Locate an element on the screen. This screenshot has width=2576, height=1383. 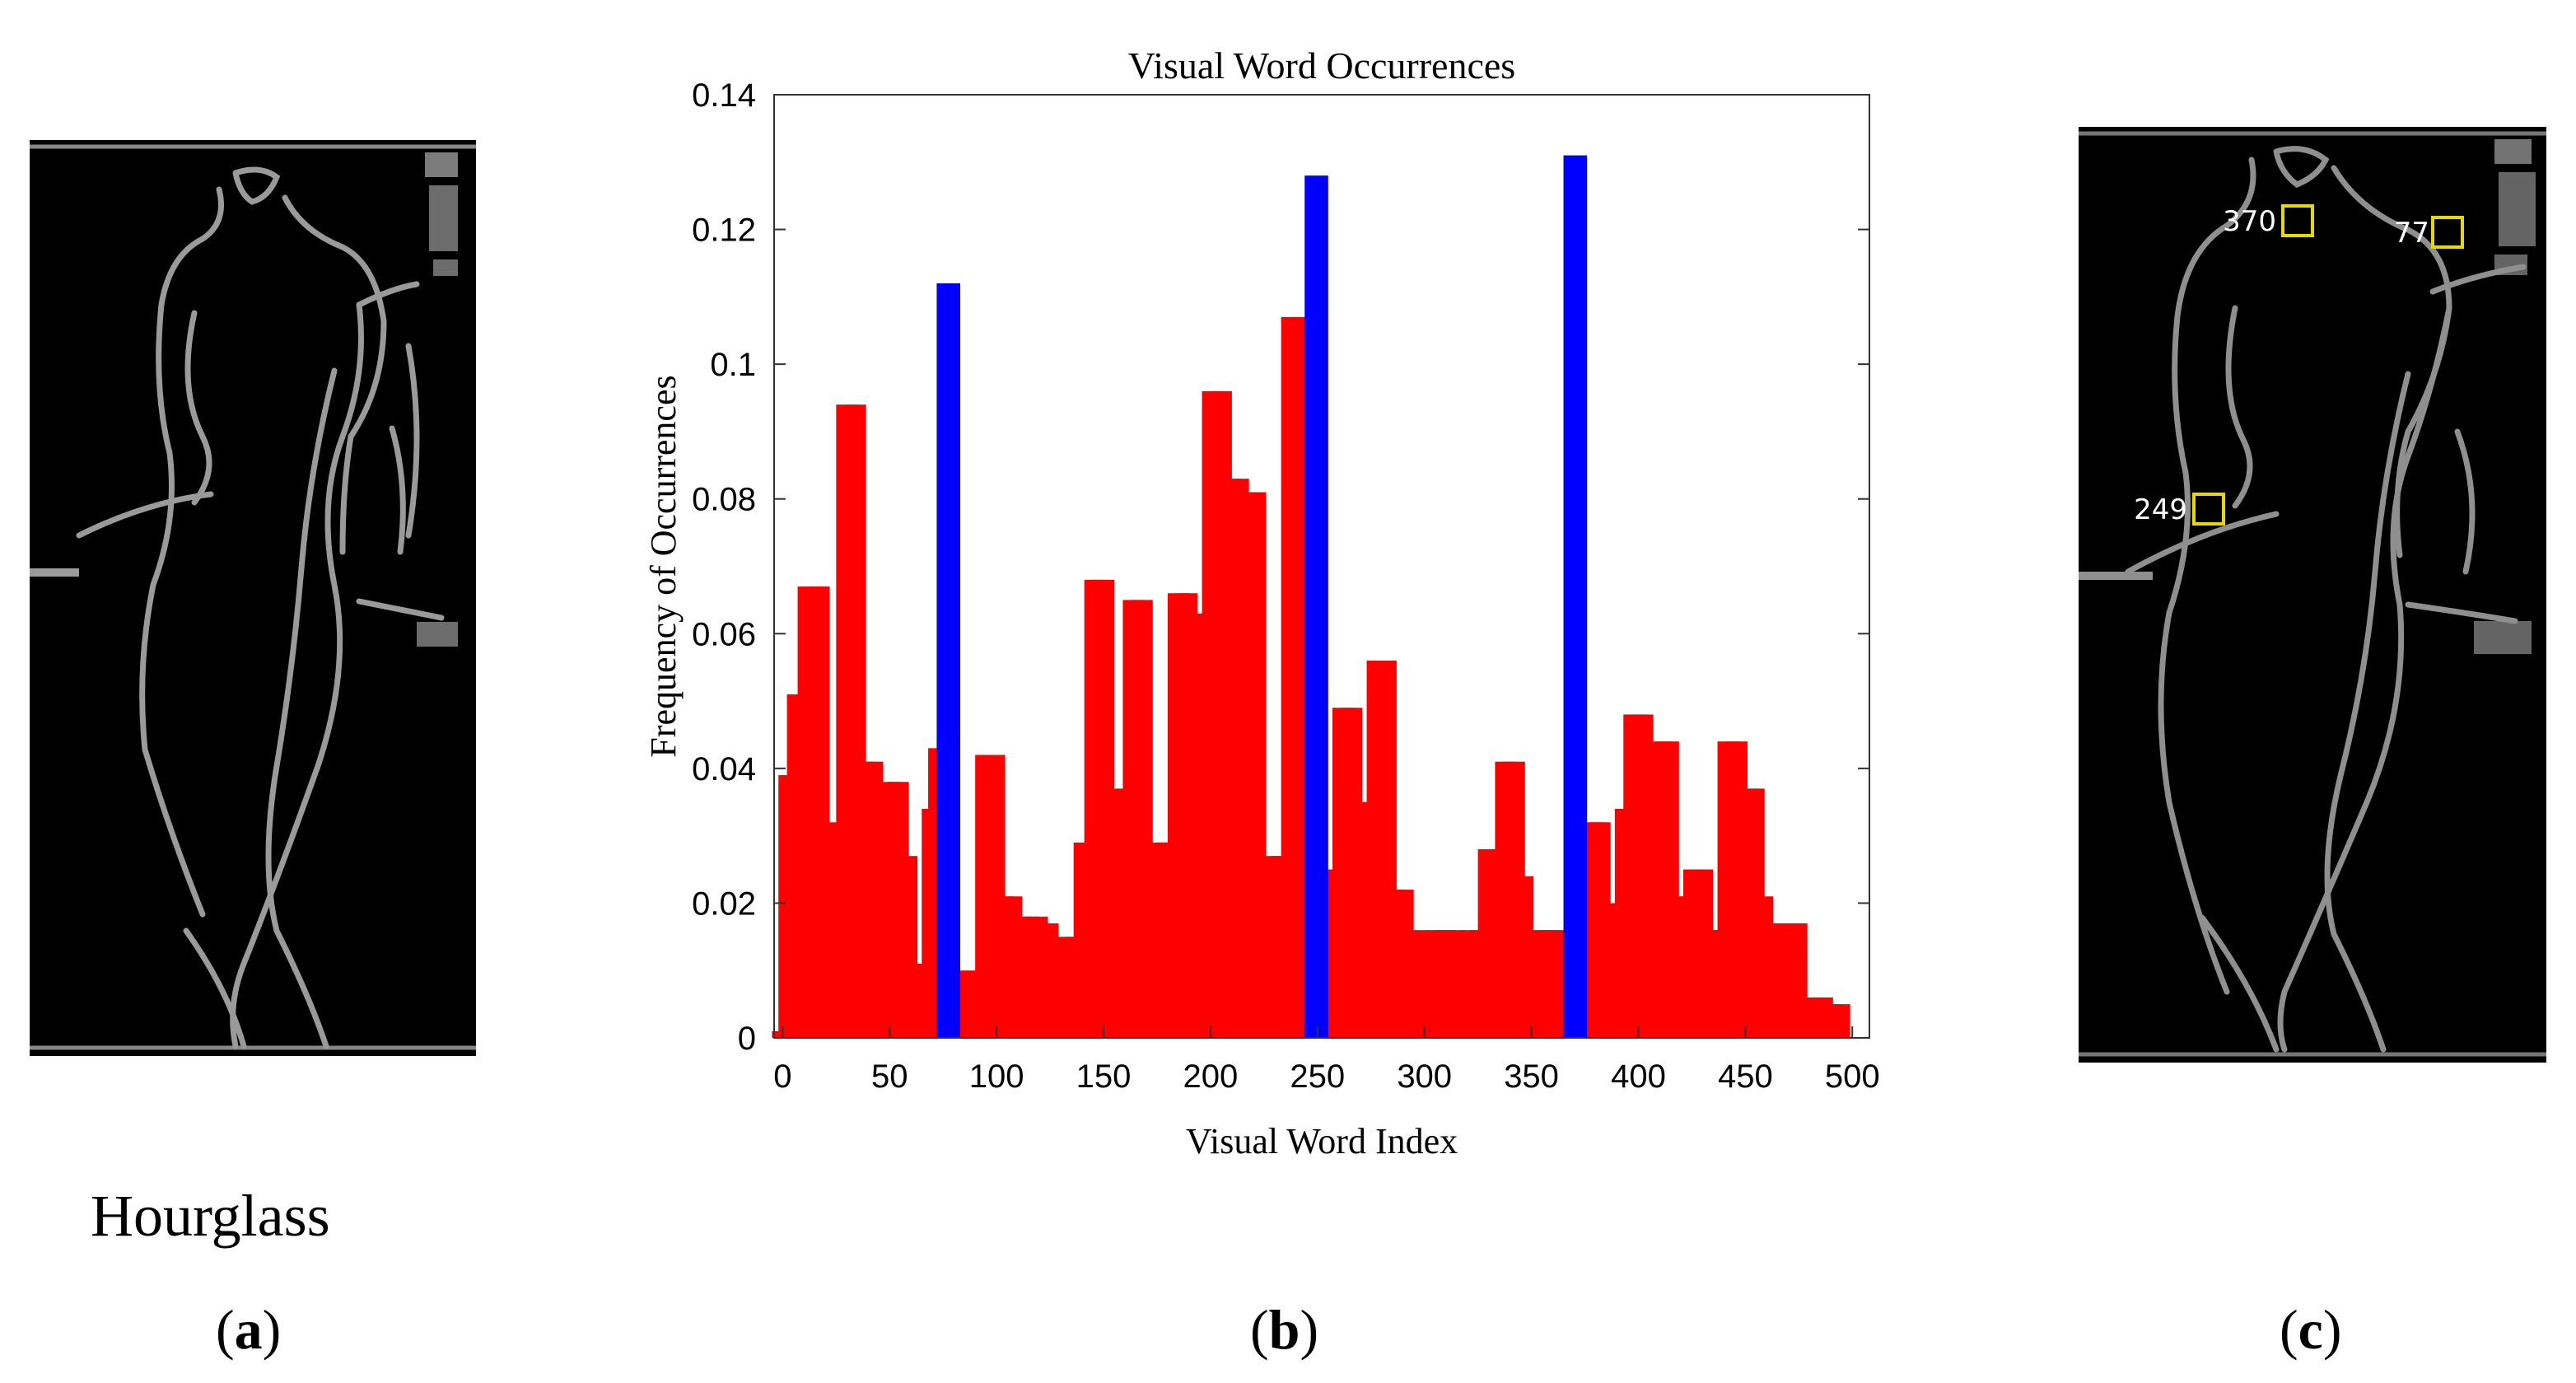
silhouette-drawing-c: 370 77 249 is located at coordinates (2312, 594).